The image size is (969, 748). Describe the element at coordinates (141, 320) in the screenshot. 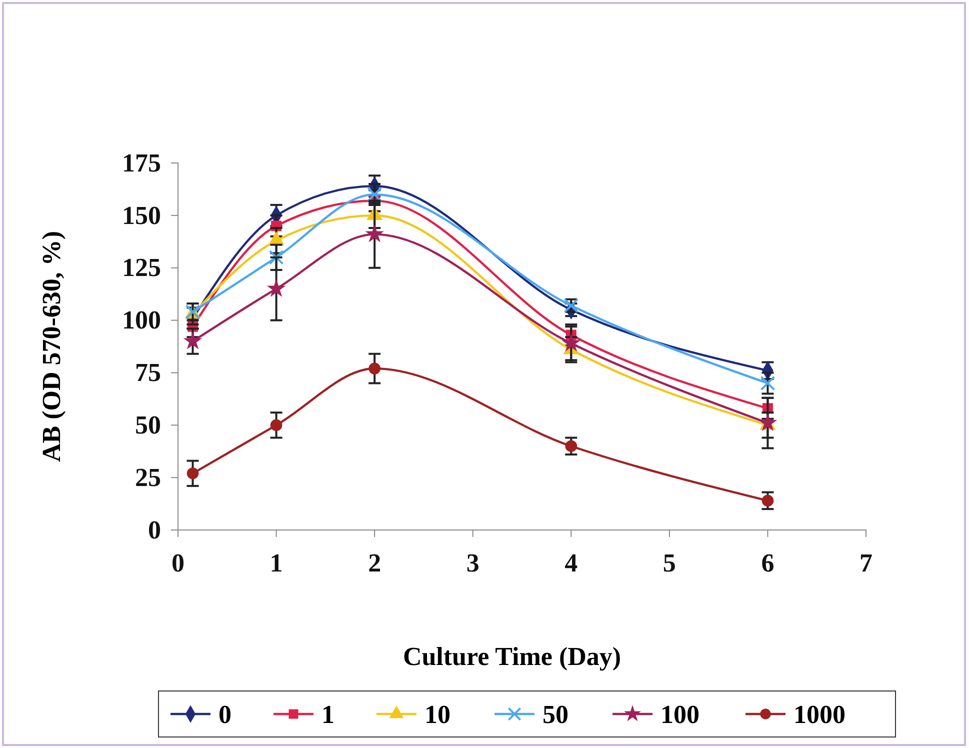

I see `y-tick-label: 100` at that location.